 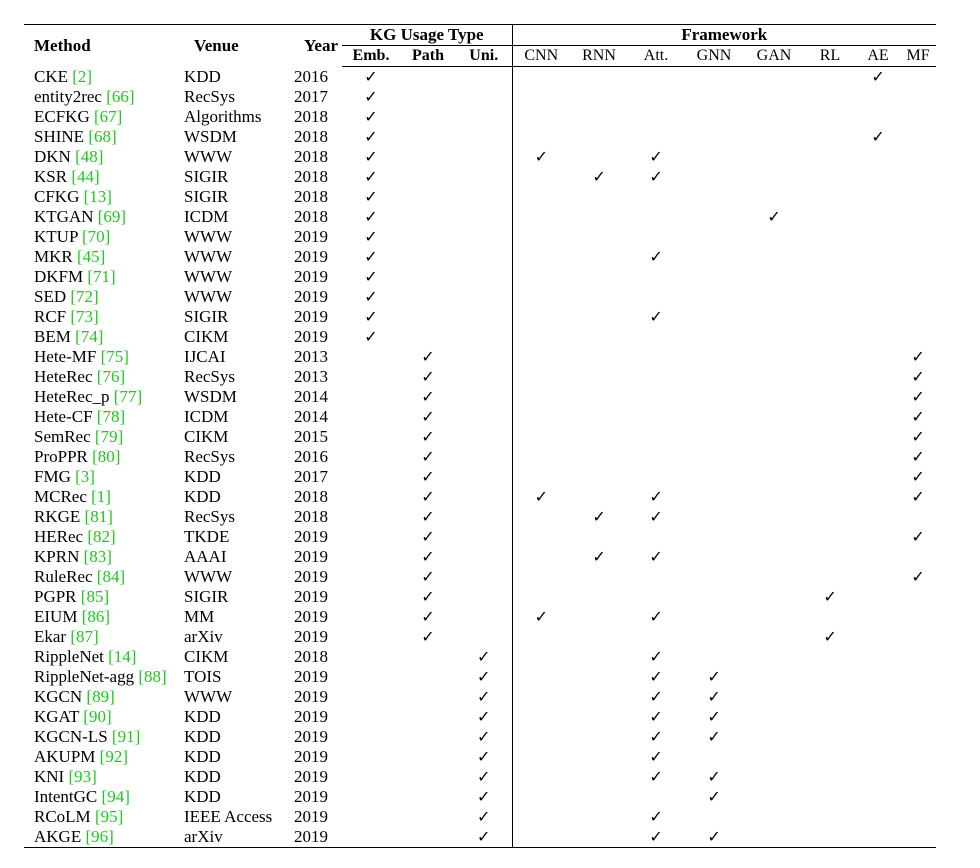 What do you see at coordinates (82, 76) in the screenshot?
I see `reference-link: [2]` at bounding box center [82, 76].